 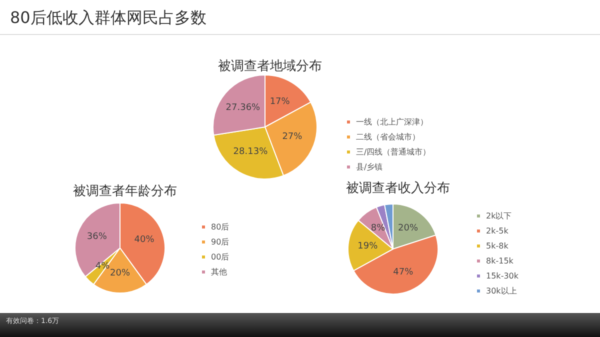 I want to click on legend-label: 2k-5k, so click(x=497, y=231).